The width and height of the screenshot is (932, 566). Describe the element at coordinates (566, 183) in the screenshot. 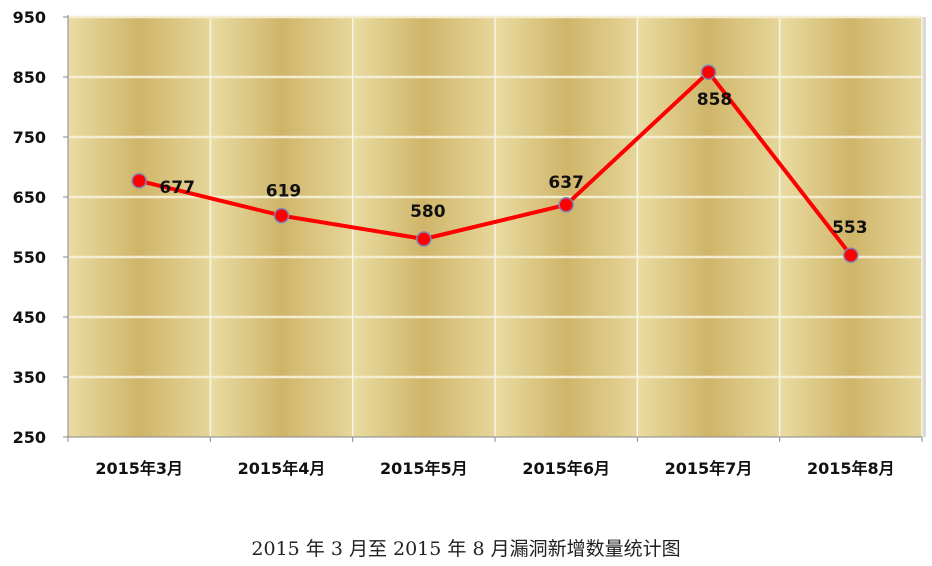

I see `data-label: 637` at that location.